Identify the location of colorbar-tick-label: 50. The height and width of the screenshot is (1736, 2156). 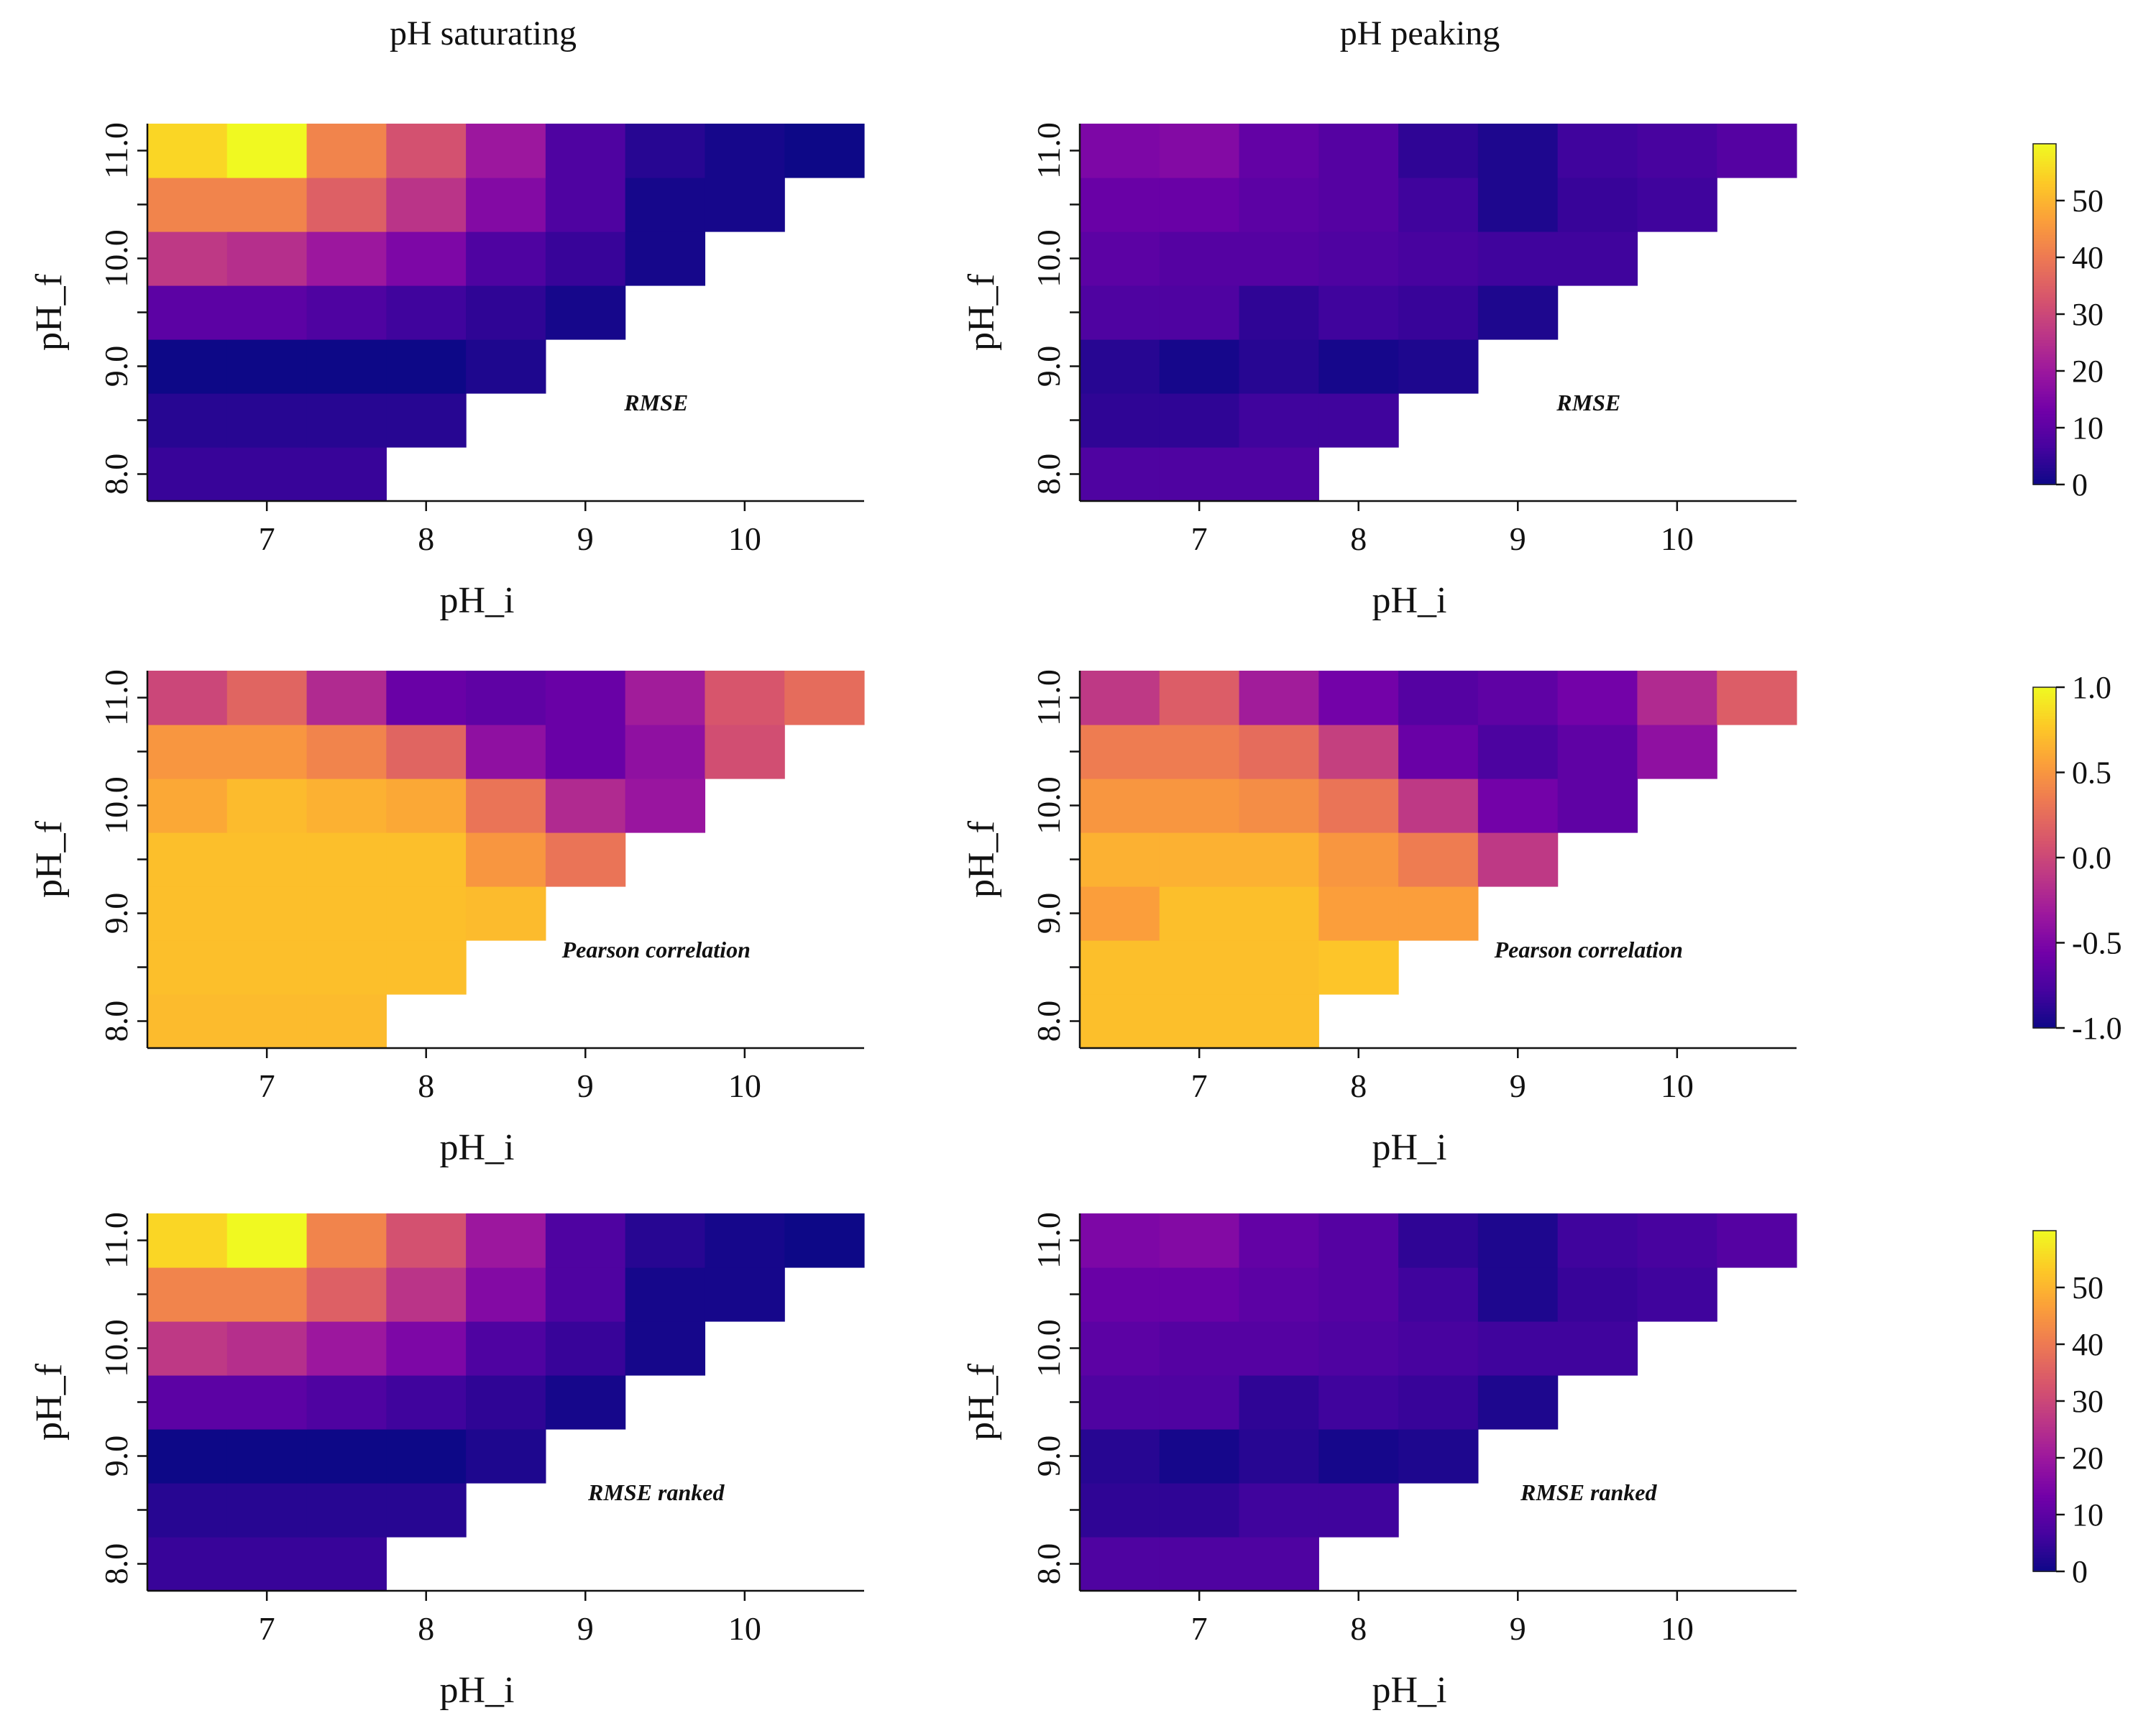
(2088, 1287).